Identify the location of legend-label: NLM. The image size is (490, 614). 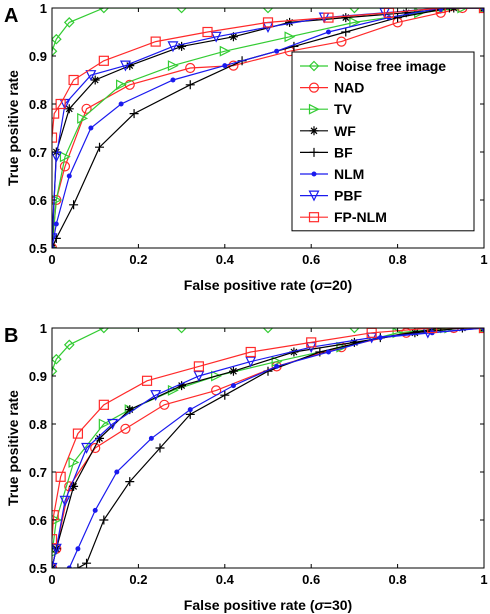
(349, 174).